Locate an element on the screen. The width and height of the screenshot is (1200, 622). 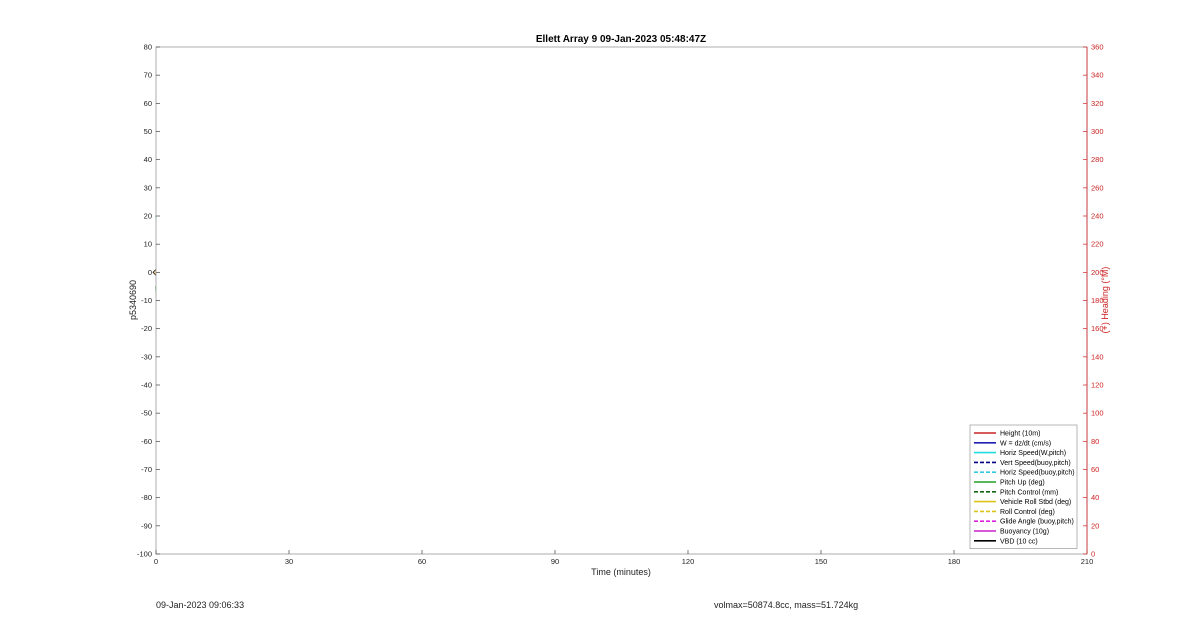
y-tick-label: -100 is located at coordinates (144, 554).